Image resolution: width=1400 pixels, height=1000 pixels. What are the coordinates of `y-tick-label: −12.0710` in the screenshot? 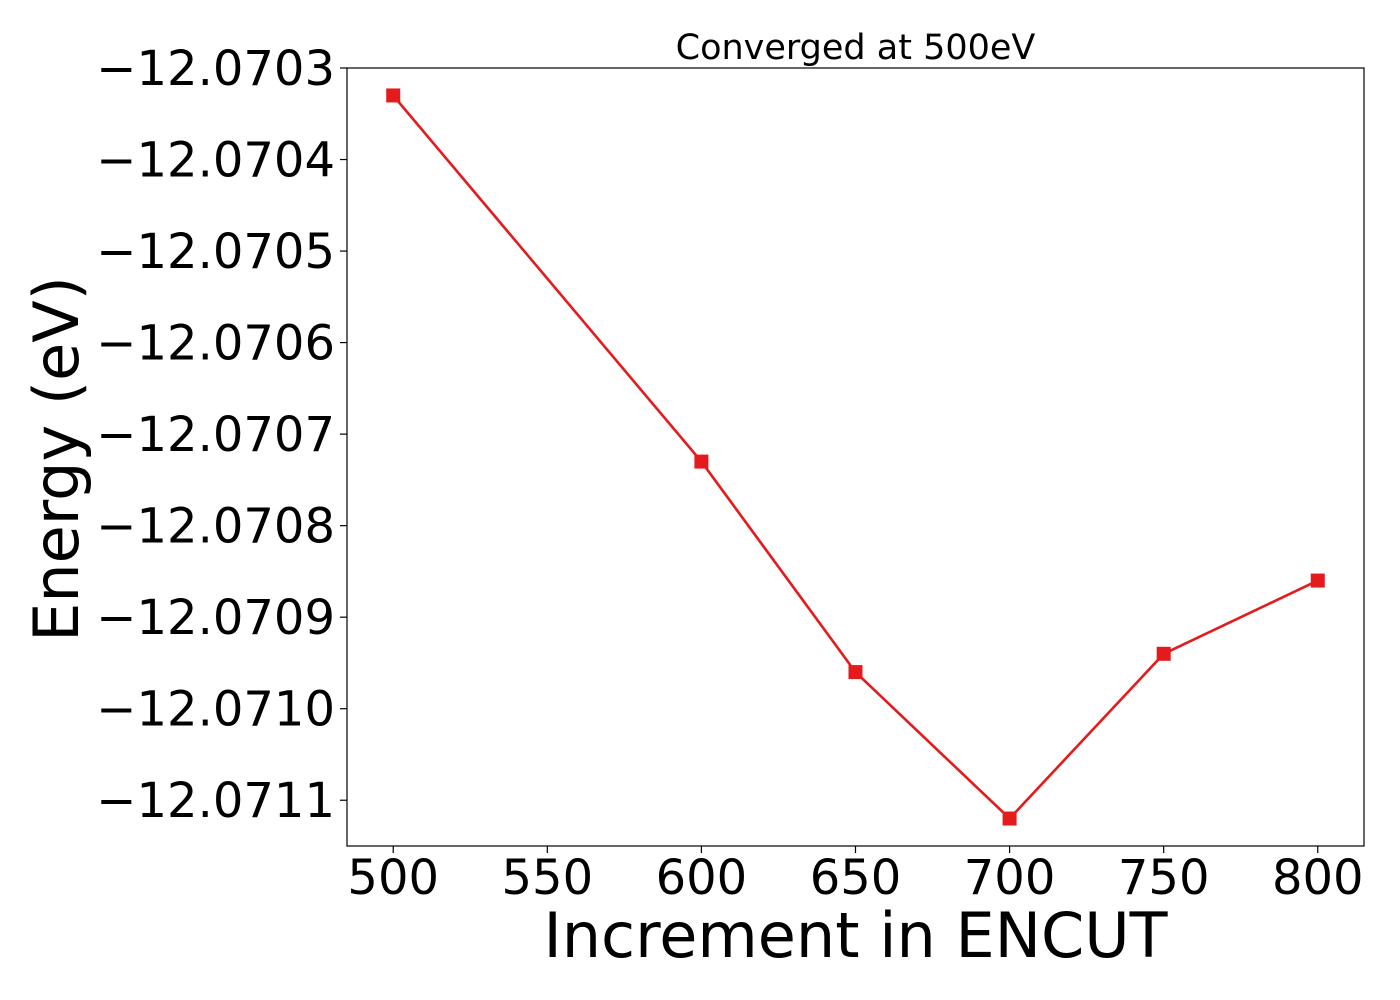 It's located at (215, 710).